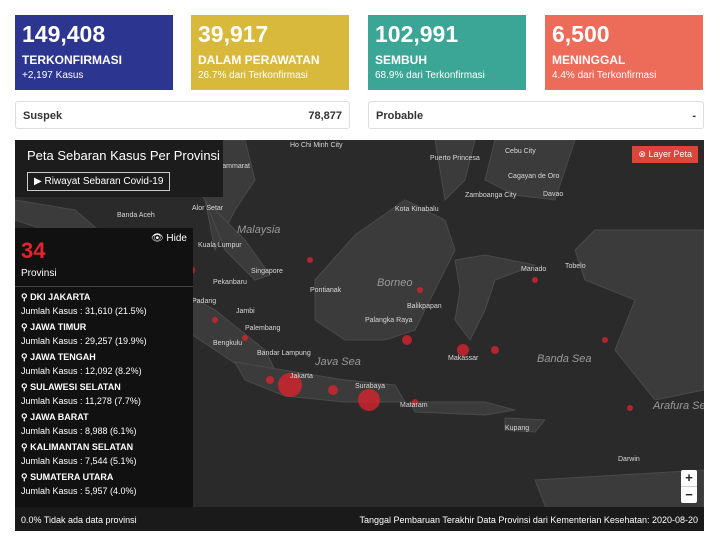 This screenshot has width=720, height=541. I want to click on info-box: Probable -, so click(536, 115).